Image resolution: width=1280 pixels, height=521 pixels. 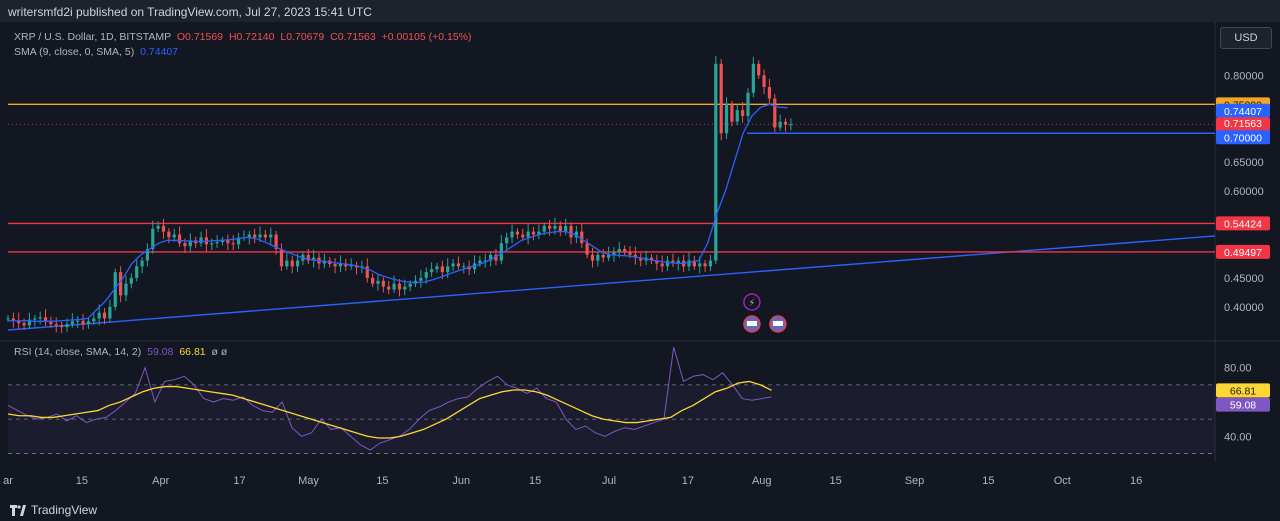 What do you see at coordinates (609, 481) in the screenshot?
I see `x-tick-label: Jul` at bounding box center [609, 481].